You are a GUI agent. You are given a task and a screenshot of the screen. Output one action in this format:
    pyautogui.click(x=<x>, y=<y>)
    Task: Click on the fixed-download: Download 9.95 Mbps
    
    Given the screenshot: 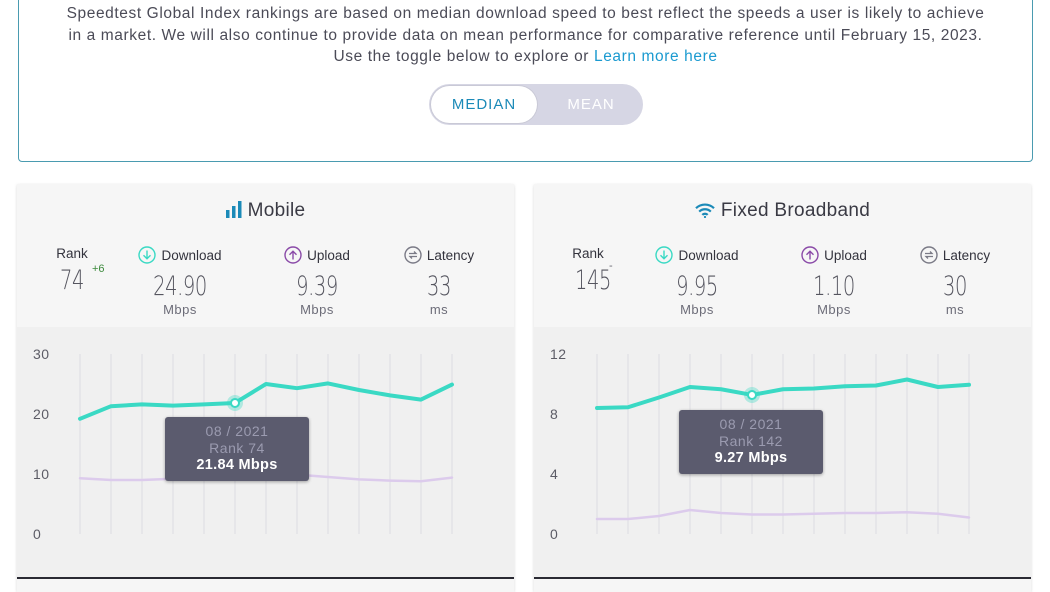 What is the action you would take?
    pyautogui.click(x=697, y=281)
    